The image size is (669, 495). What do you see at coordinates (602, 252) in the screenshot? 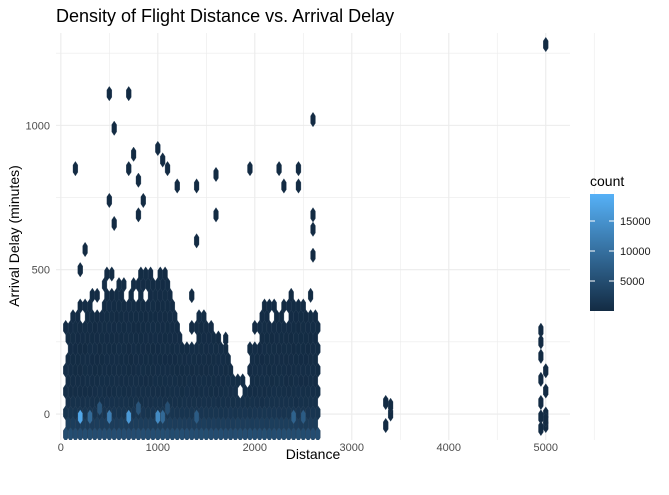
I see `legend-colorbar` at bounding box center [602, 252].